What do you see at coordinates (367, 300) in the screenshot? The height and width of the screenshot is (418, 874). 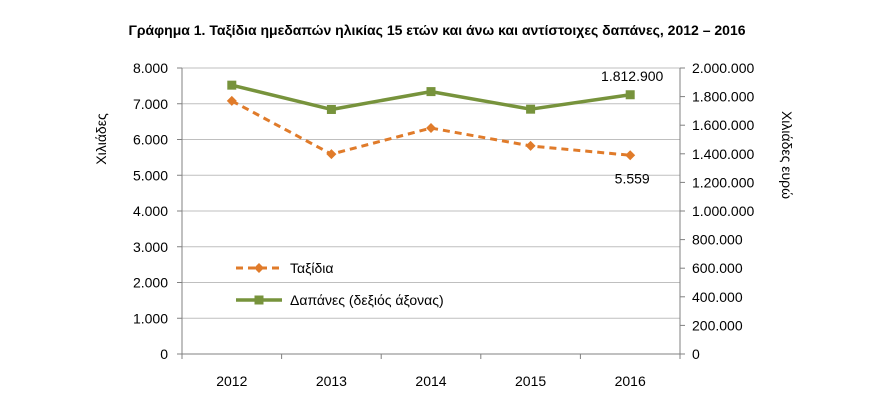 I see `legend-label: Δαπάνες (δεξιός άξονας)` at bounding box center [367, 300].